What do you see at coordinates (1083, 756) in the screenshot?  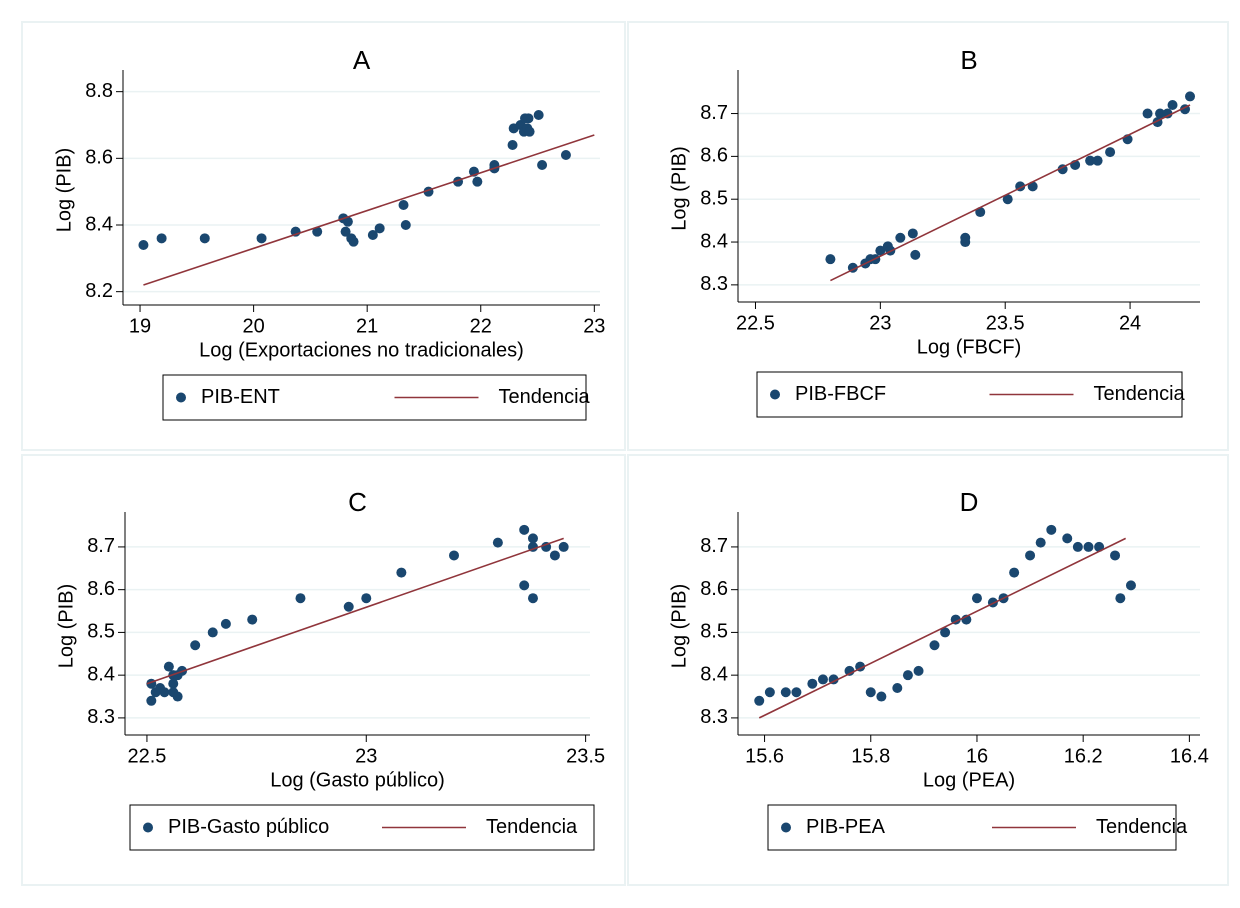 I see `x-tick-label: 16.2` at bounding box center [1083, 756].